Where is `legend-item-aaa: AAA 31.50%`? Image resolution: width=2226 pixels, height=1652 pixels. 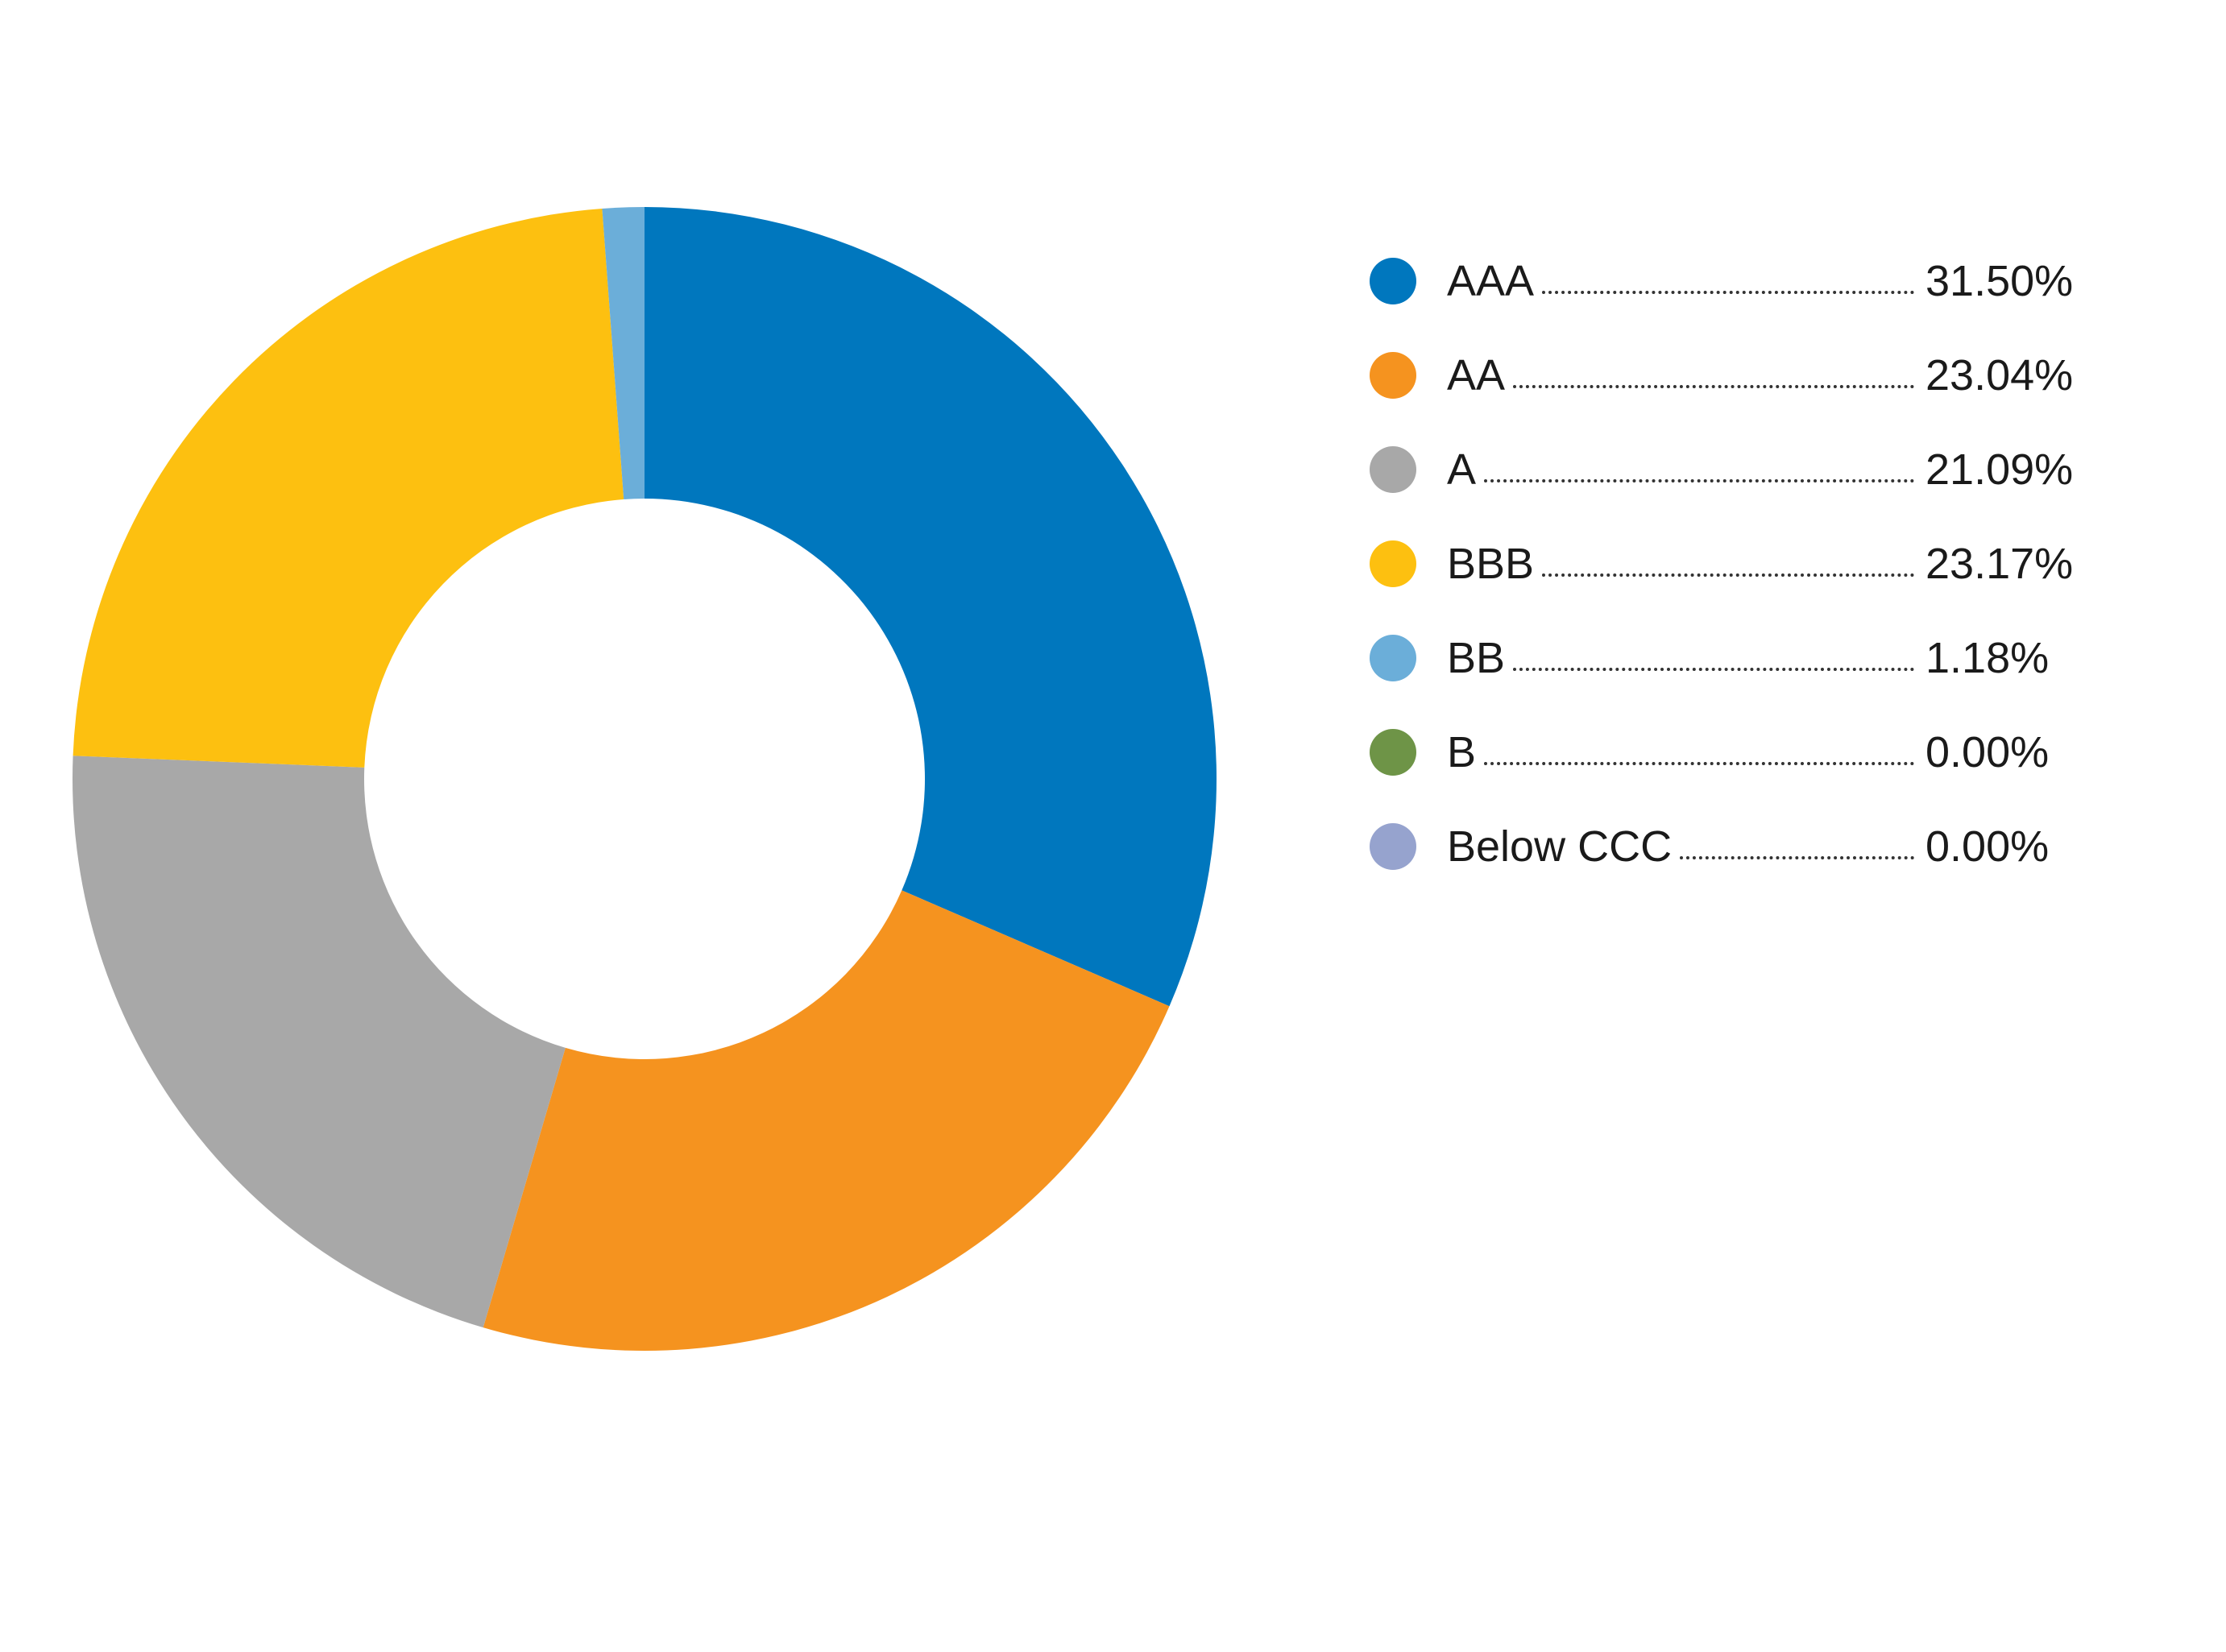
legend-item-aaa: AAA 31.50% is located at coordinates (1732, 281).